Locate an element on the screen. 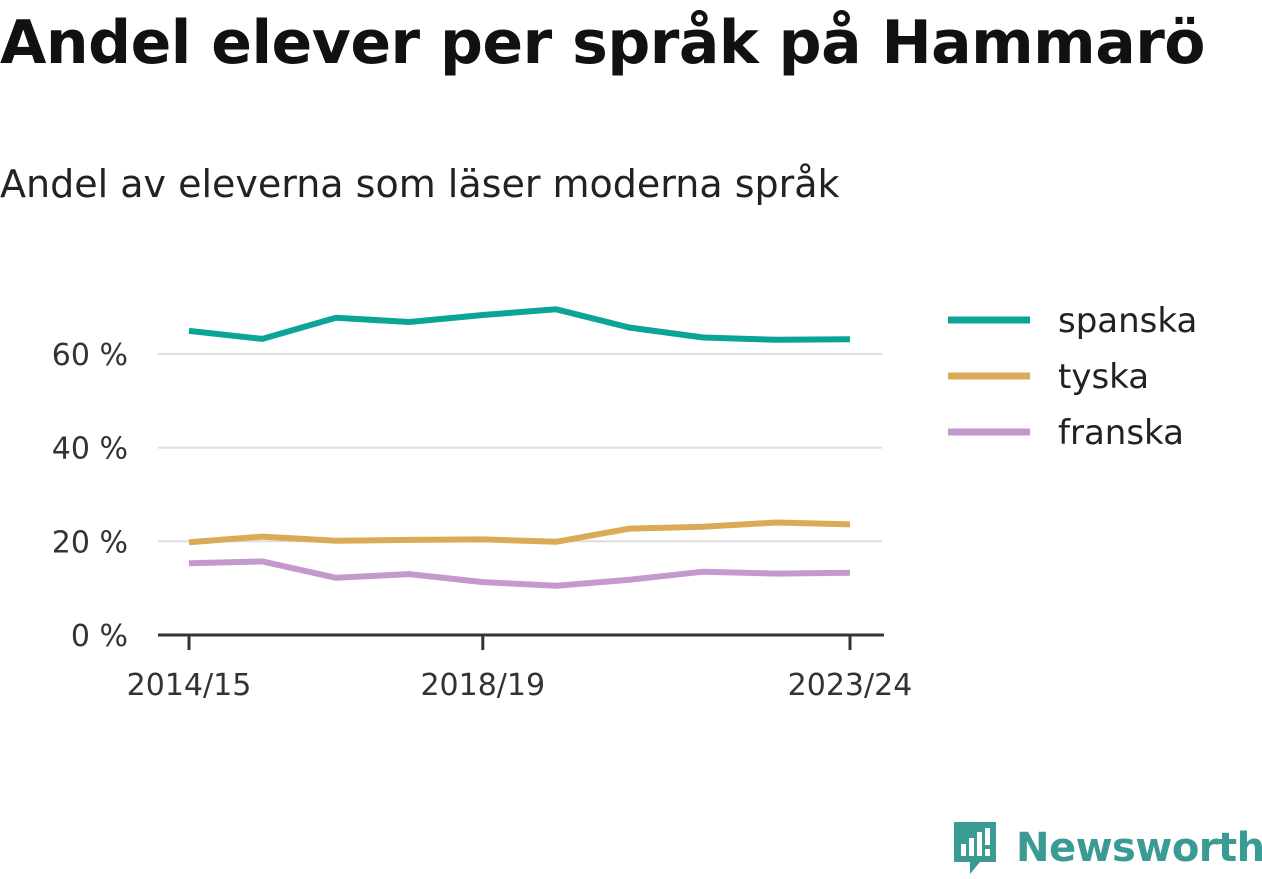 The image size is (1262, 879). brand-logo: Newsworthy is located at coordinates (1106, 848).